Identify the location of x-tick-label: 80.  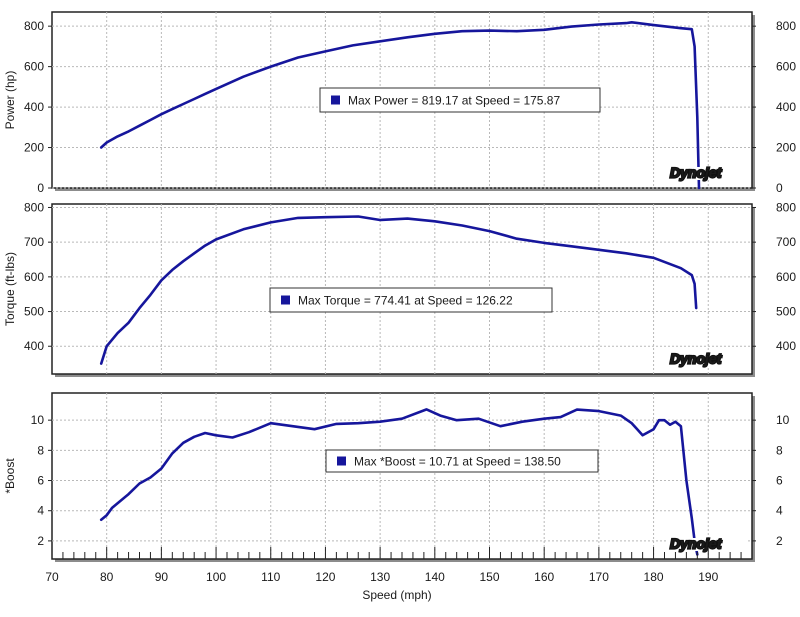
(107, 577).